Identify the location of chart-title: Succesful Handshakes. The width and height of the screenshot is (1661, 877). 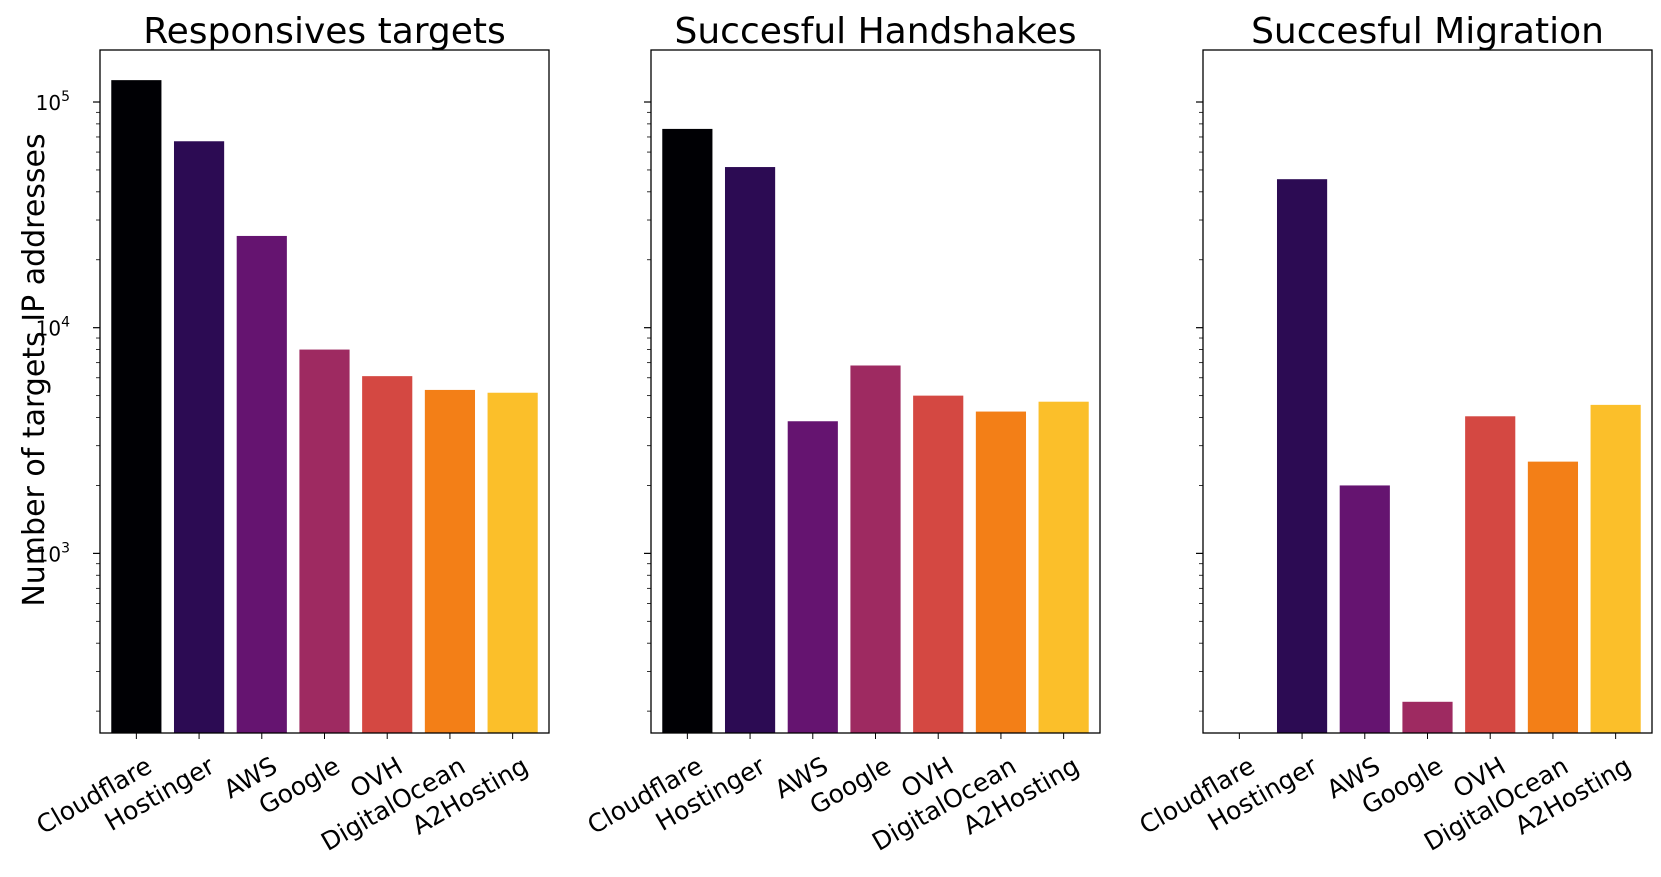
(876, 31).